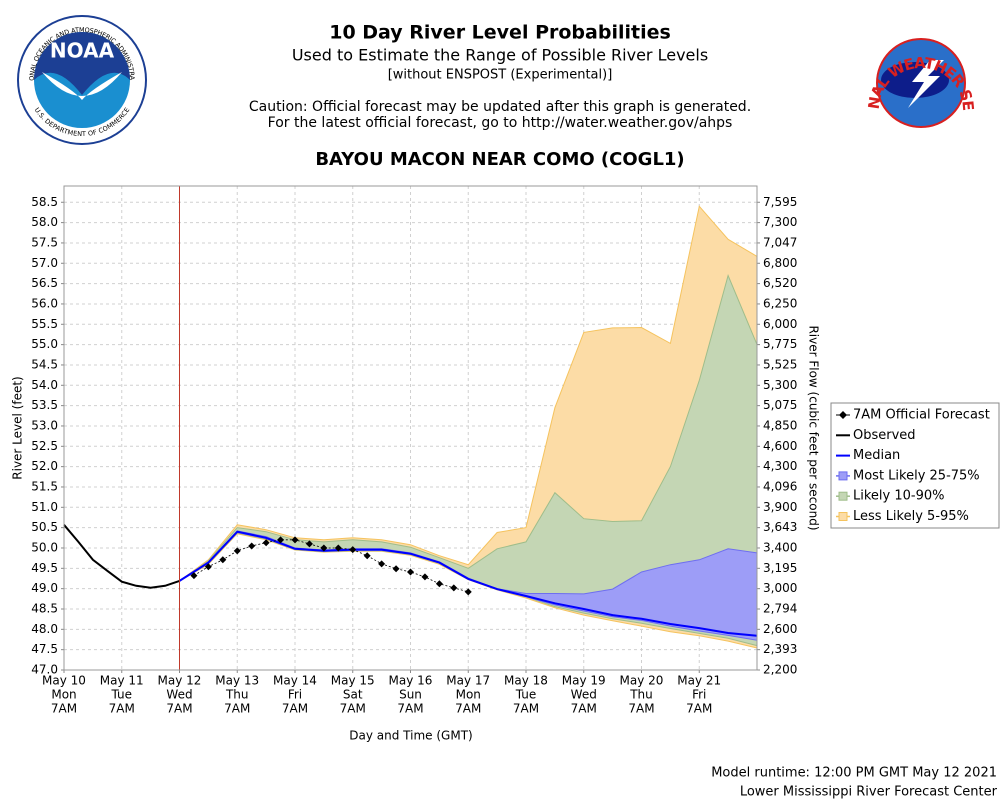  I want to click on y-tick-label: 48.0, so click(44, 629).